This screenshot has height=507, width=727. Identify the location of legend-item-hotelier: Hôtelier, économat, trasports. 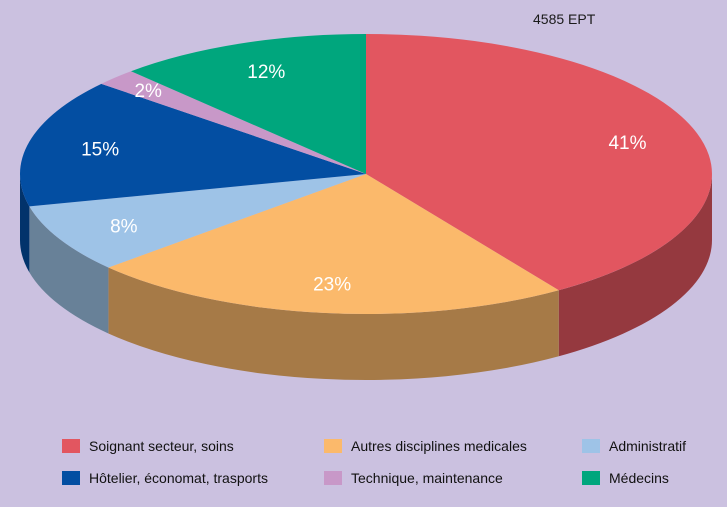
(193, 478).